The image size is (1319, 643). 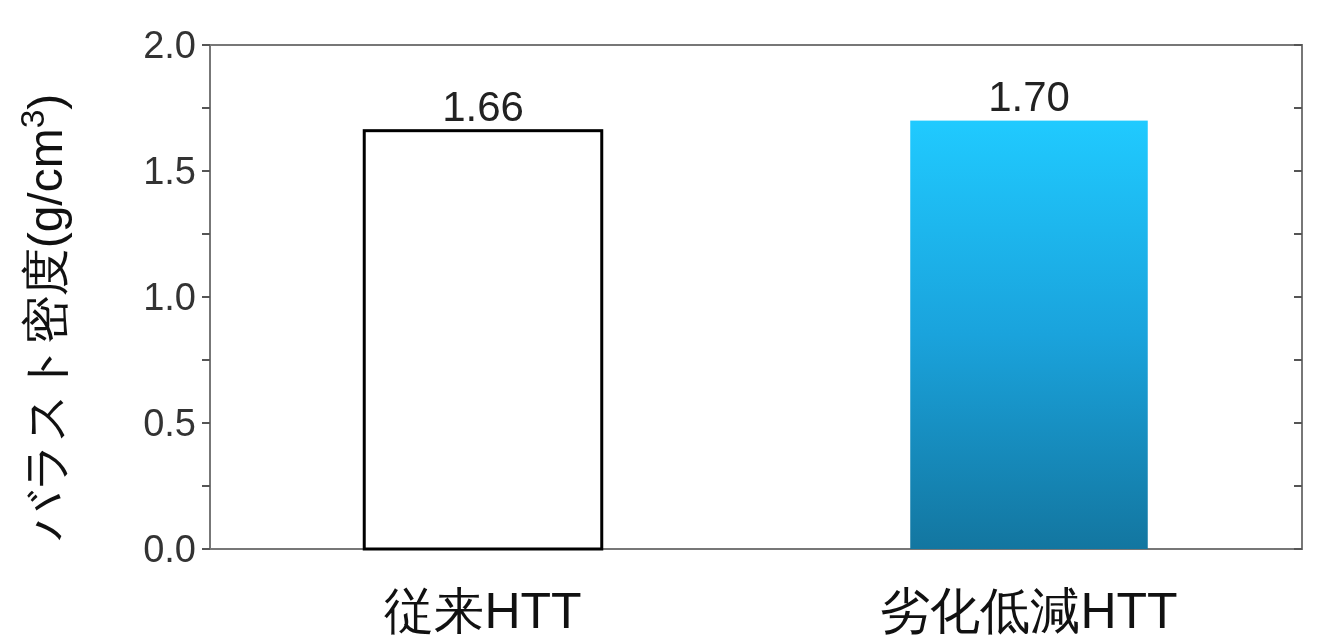 I want to click on y-tick-label: 0.5, so click(x=169, y=423).